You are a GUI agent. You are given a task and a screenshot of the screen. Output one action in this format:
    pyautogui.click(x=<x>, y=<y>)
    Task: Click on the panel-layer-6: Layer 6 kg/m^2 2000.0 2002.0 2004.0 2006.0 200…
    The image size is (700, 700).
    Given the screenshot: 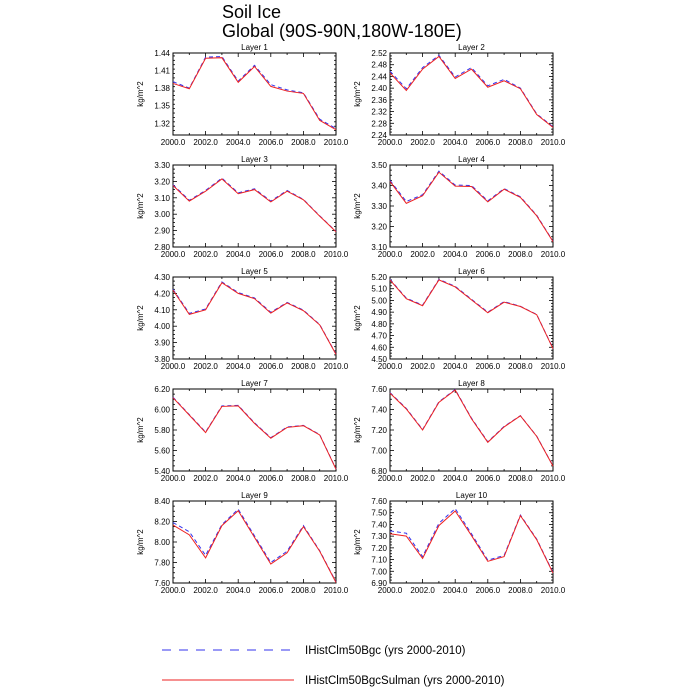 What is the action you would take?
    pyautogui.click(x=459, y=319)
    